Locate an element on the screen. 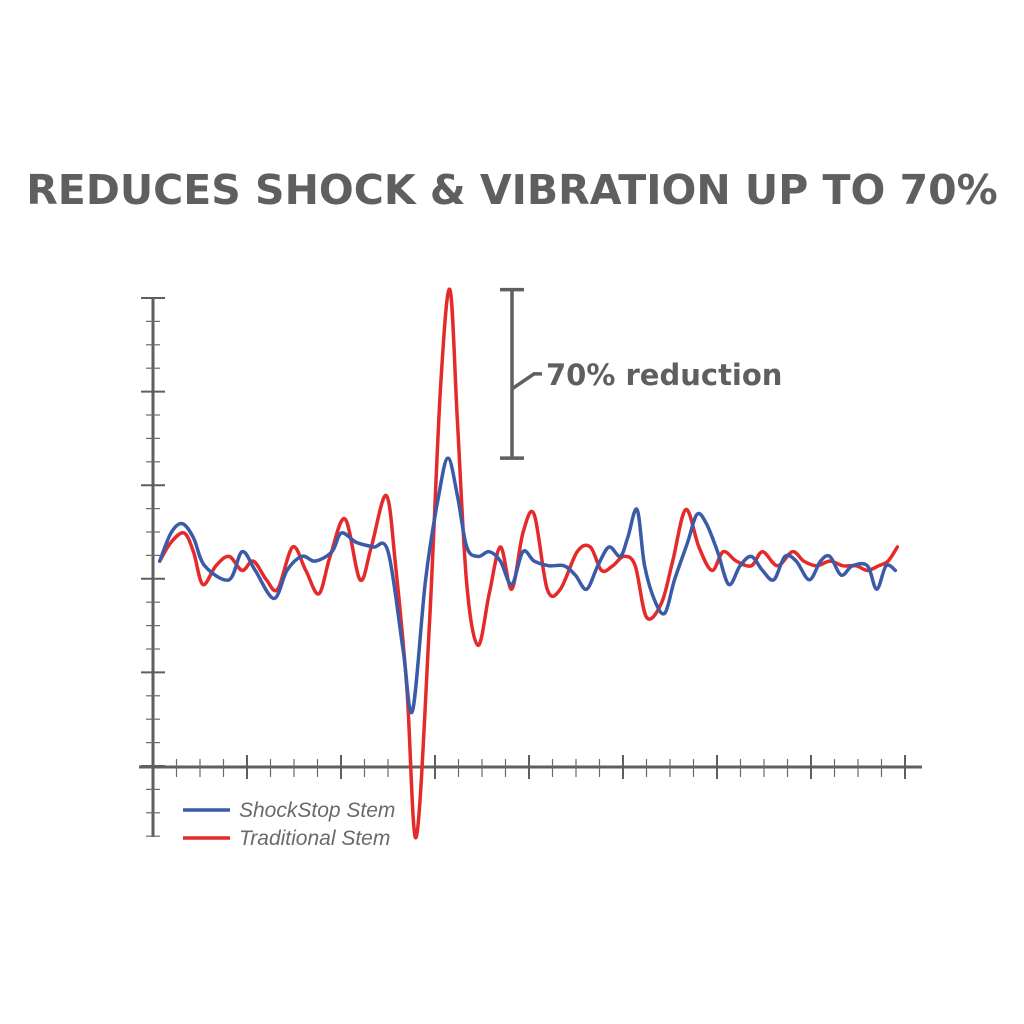  reduction-bracket is located at coordinates (521, 373).